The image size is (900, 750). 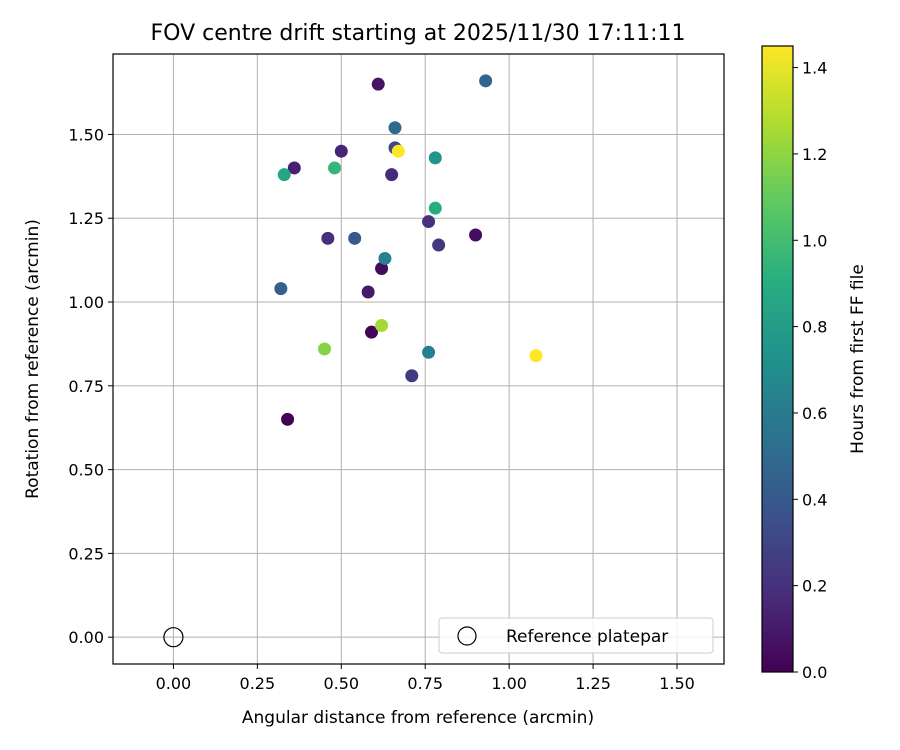 I want to click on x-tick-label: 0.25, so click(x=258, y=683).